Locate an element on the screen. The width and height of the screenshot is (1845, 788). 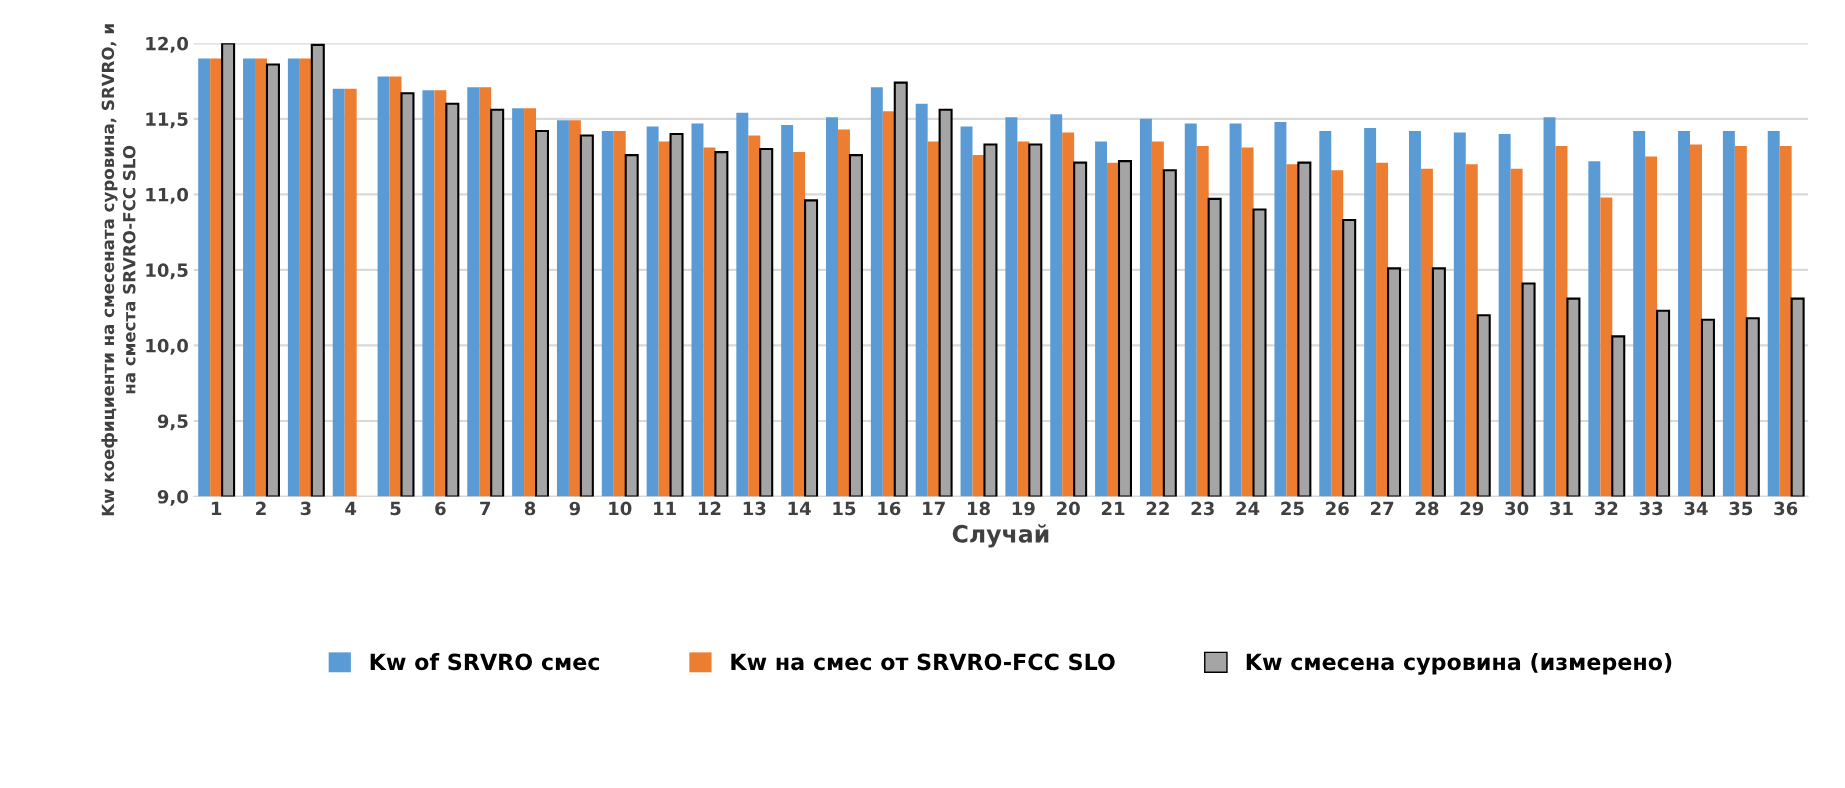
x-tick-label: 24 is located at coordinates (1248, 508).